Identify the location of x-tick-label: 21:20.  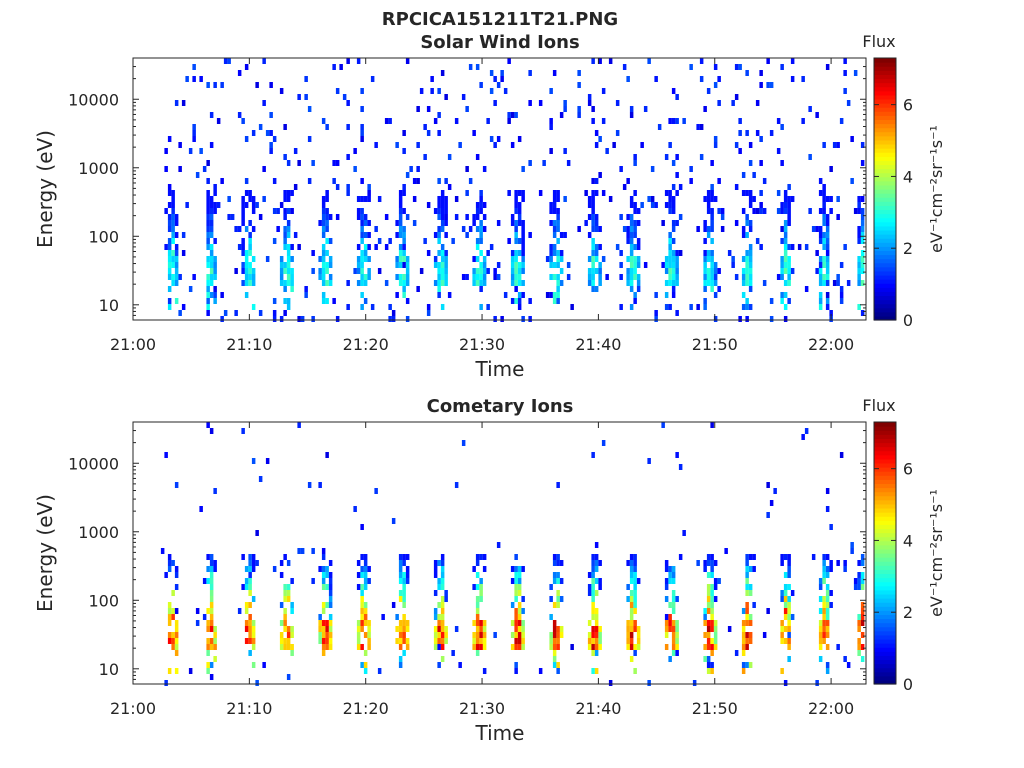
(366, 344).